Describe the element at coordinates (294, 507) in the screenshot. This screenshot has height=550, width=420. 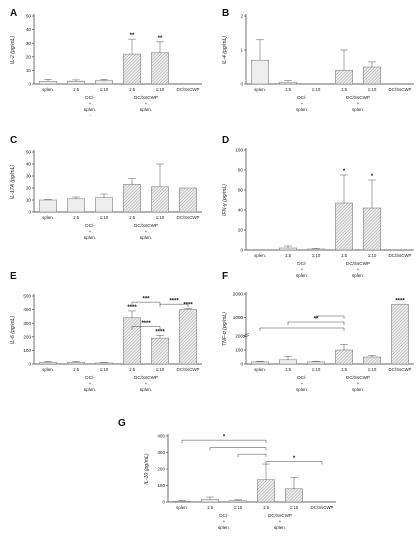
I see `x-tick-label-G-4: 1:10` at that location.